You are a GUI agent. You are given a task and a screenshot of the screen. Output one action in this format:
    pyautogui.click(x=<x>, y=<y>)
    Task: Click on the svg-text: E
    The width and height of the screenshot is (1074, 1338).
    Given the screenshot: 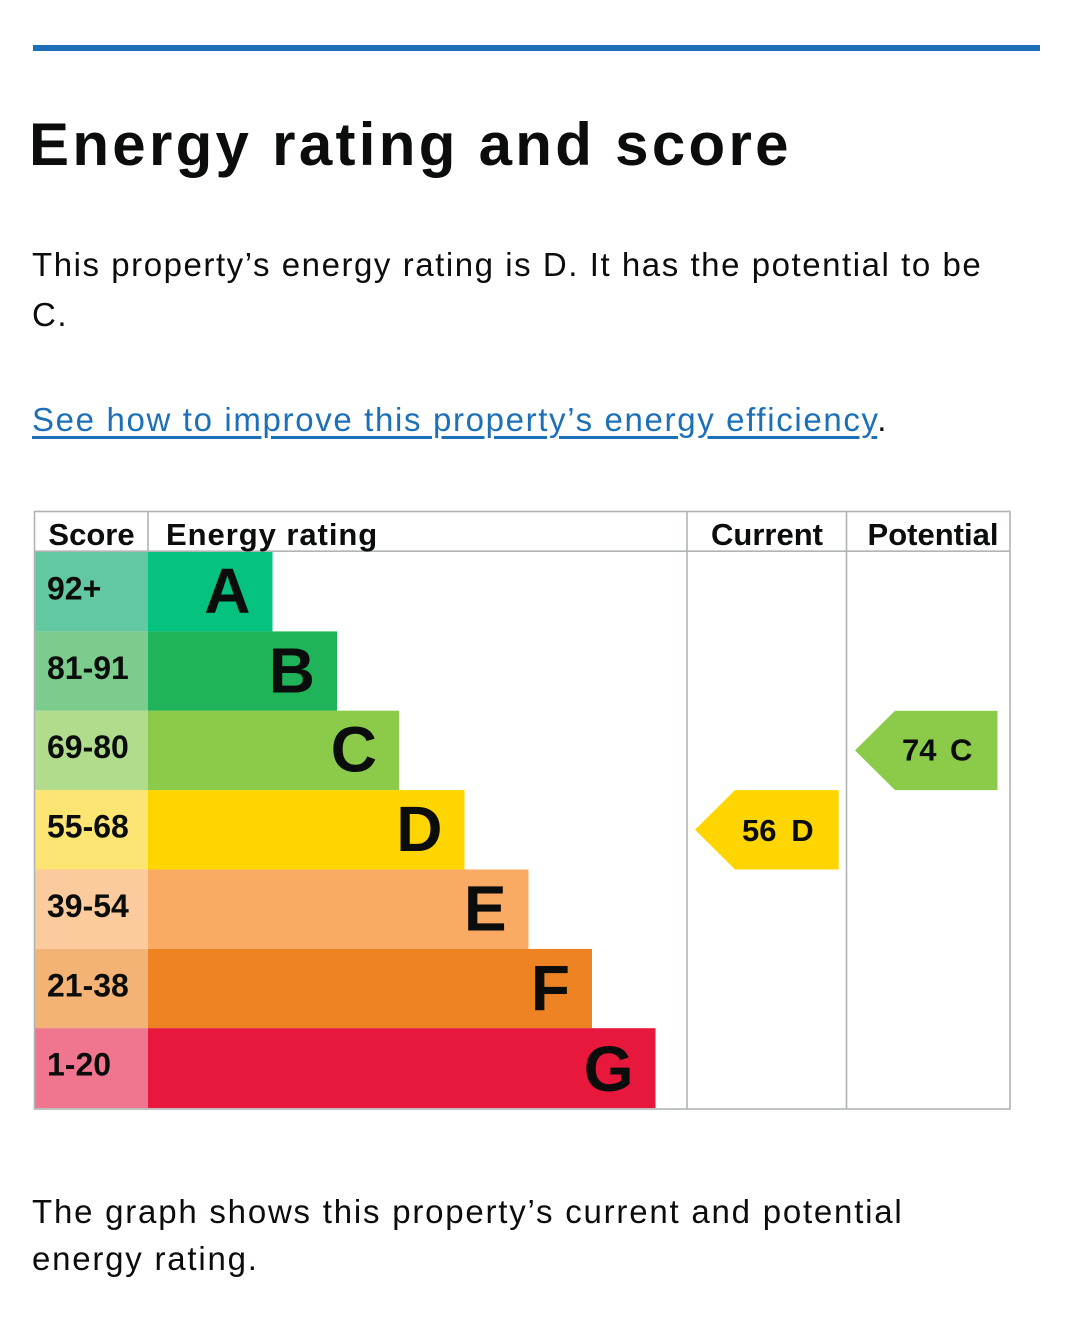 What is the action you would take?
    pyautogui.click(x=485, y=909)
    